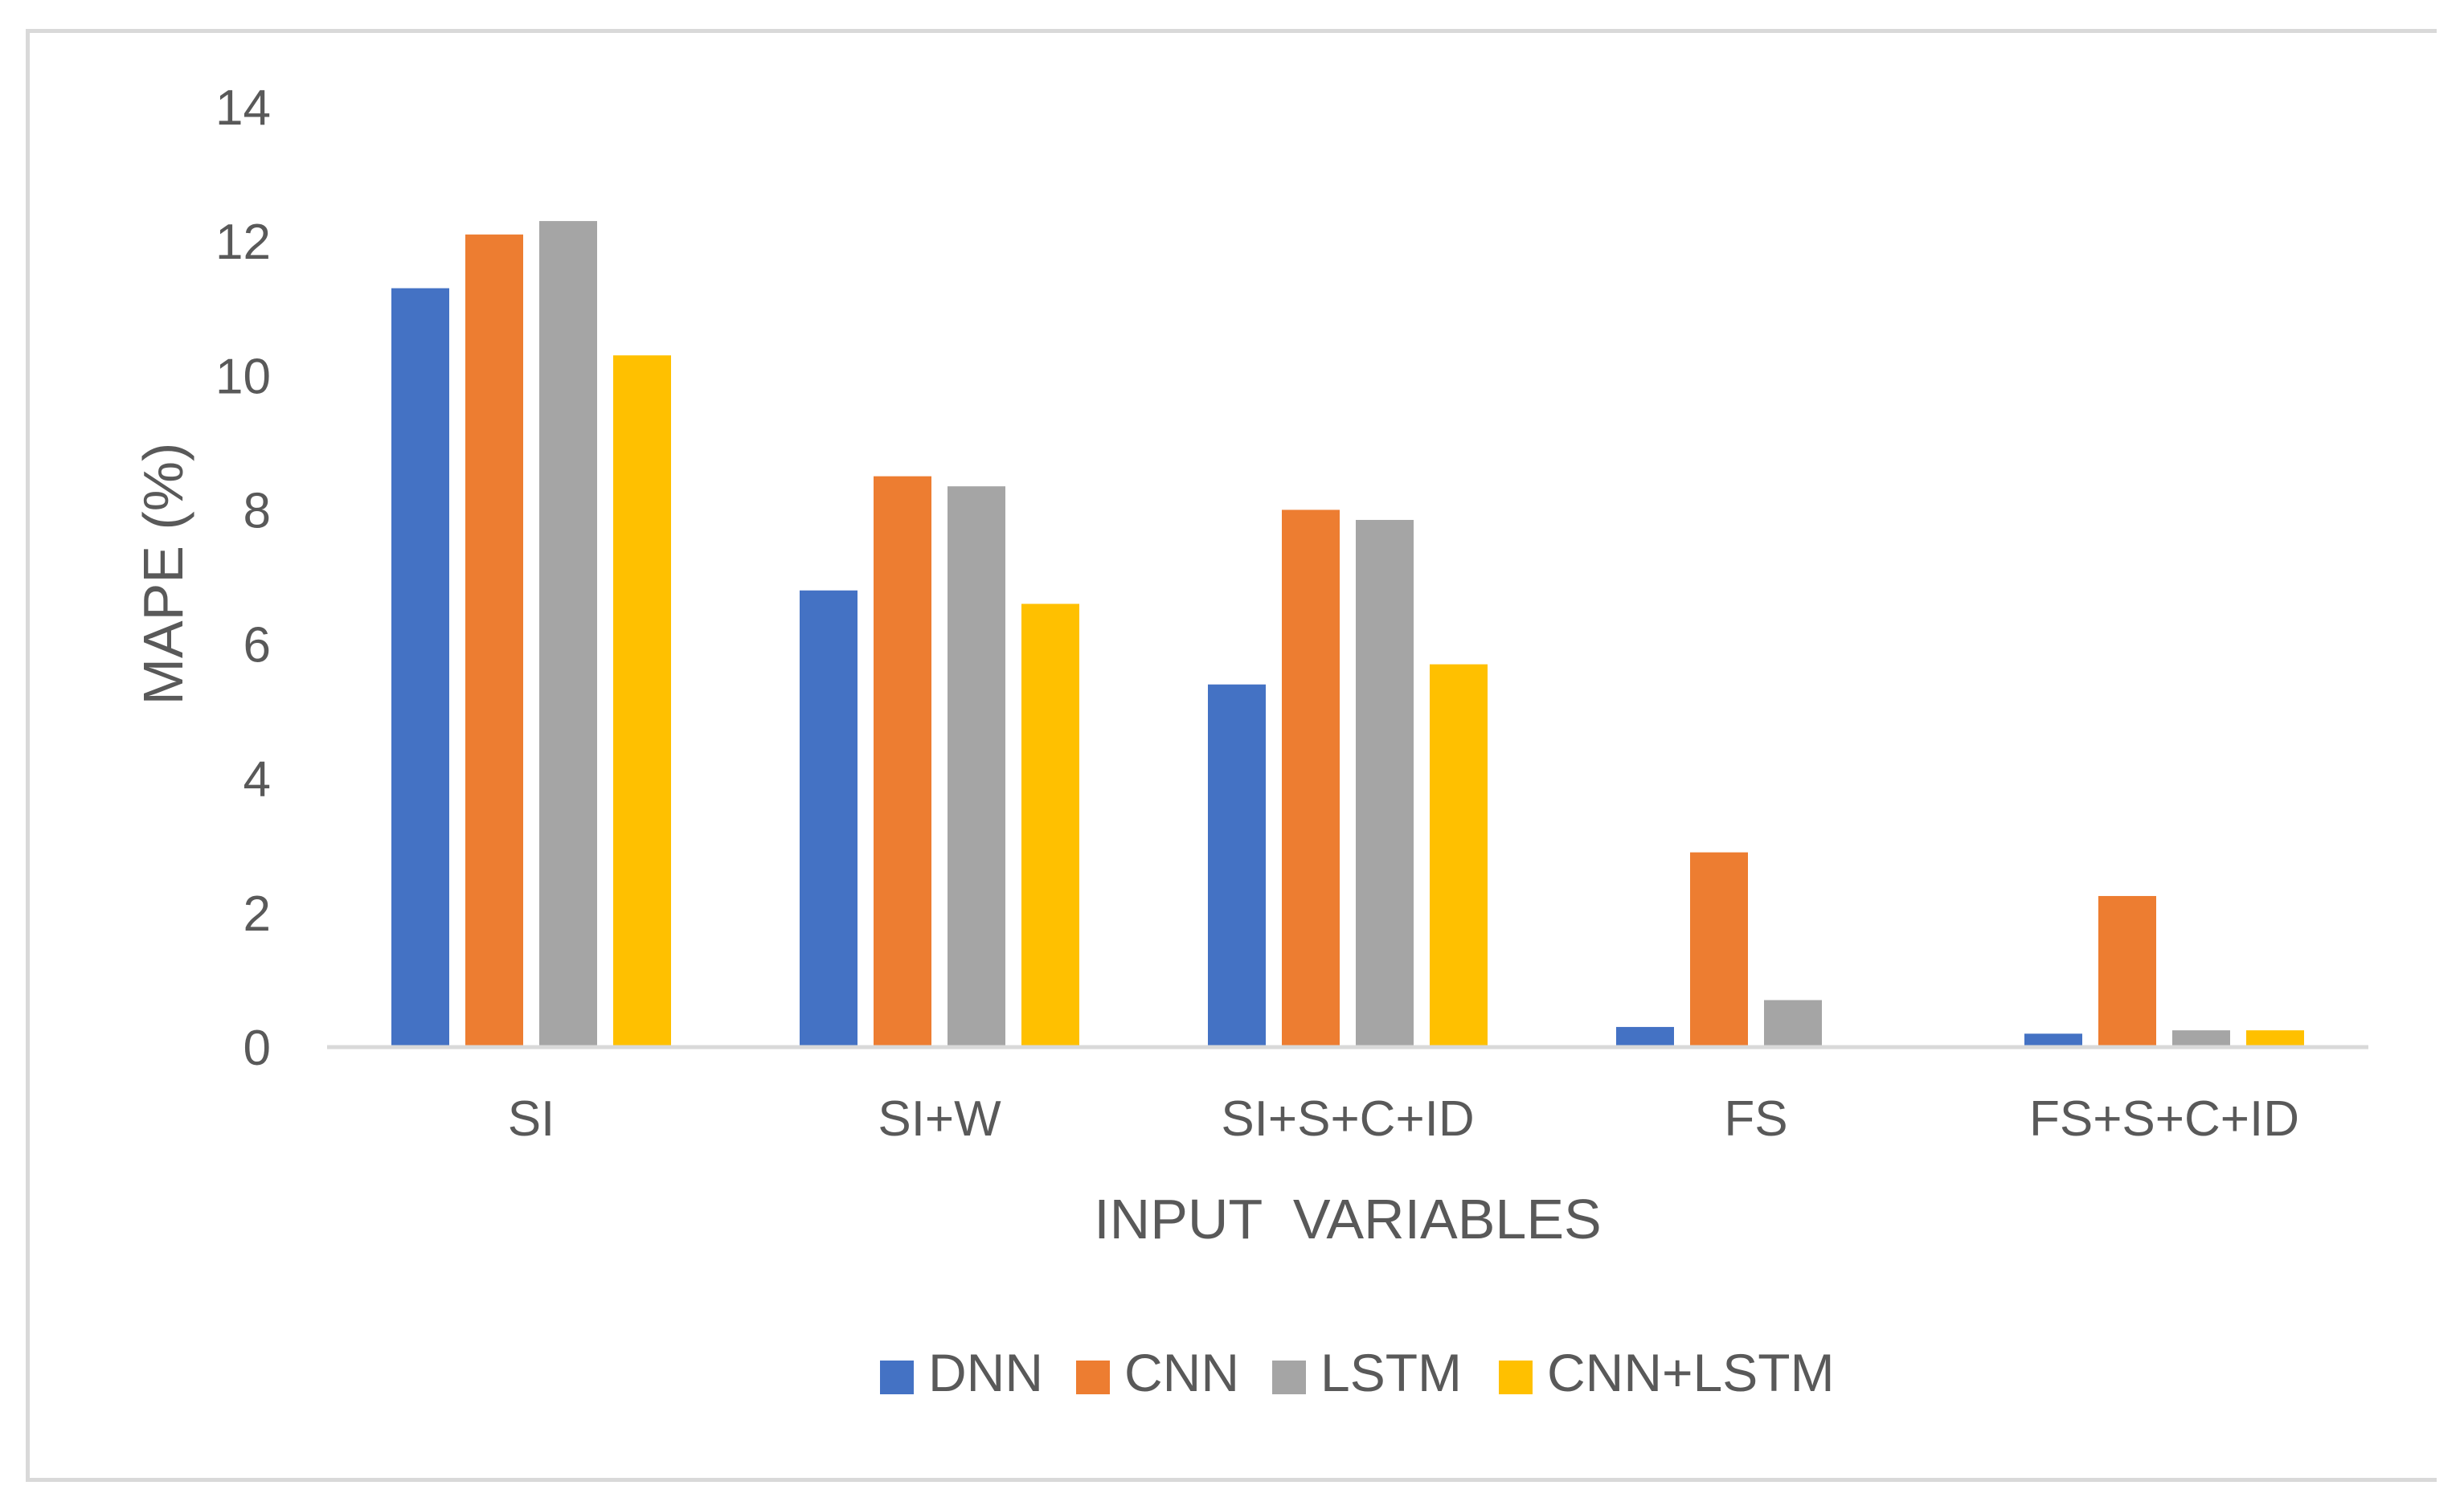 The height and width of the screenshot is (1510, 2464). What do you see at coordinates (257, 780) in the screenshot?
I see `y-tick-label: 4` at bounding box center [257, 780].